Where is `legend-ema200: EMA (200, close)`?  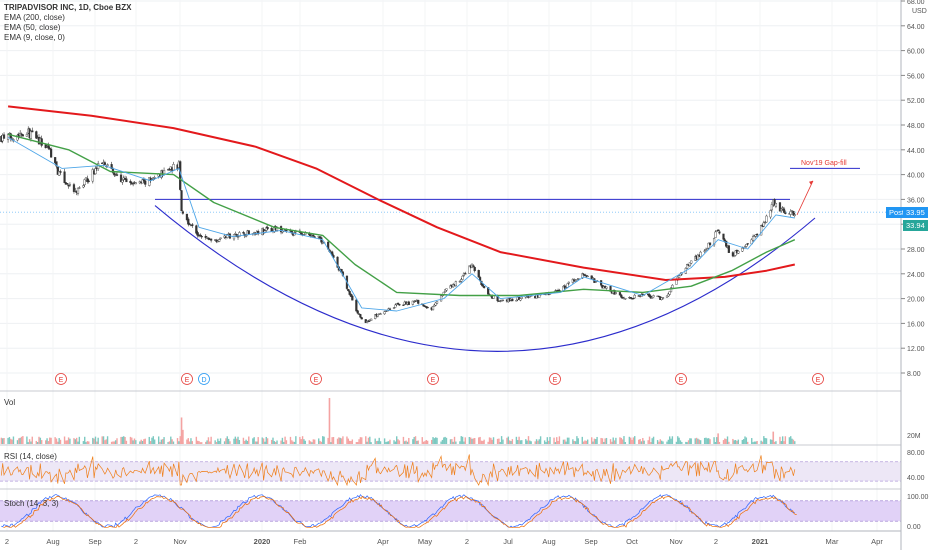 legend-ema200: EMA (200, close) is located at coordinates (34, 17).